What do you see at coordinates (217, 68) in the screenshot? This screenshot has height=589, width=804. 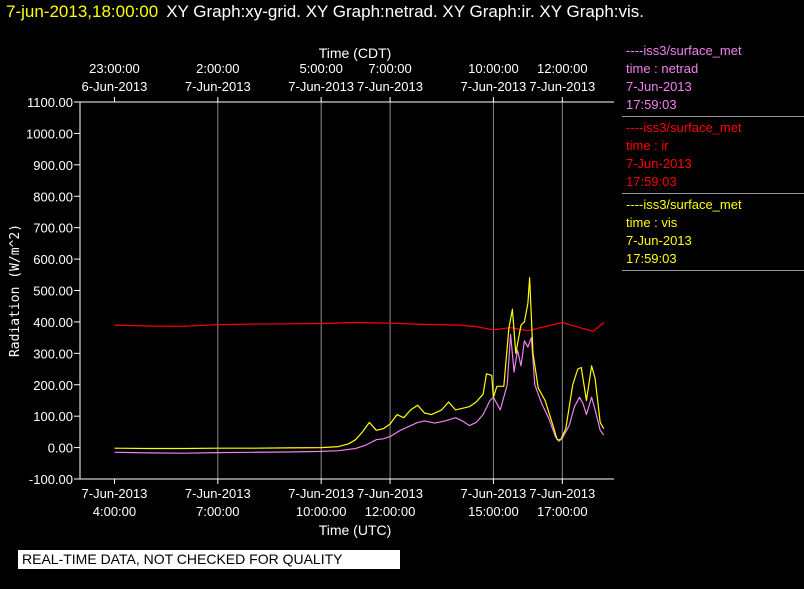 I see `x2-tick-label-time: 2:00:00` at bounding box center [217, 68].